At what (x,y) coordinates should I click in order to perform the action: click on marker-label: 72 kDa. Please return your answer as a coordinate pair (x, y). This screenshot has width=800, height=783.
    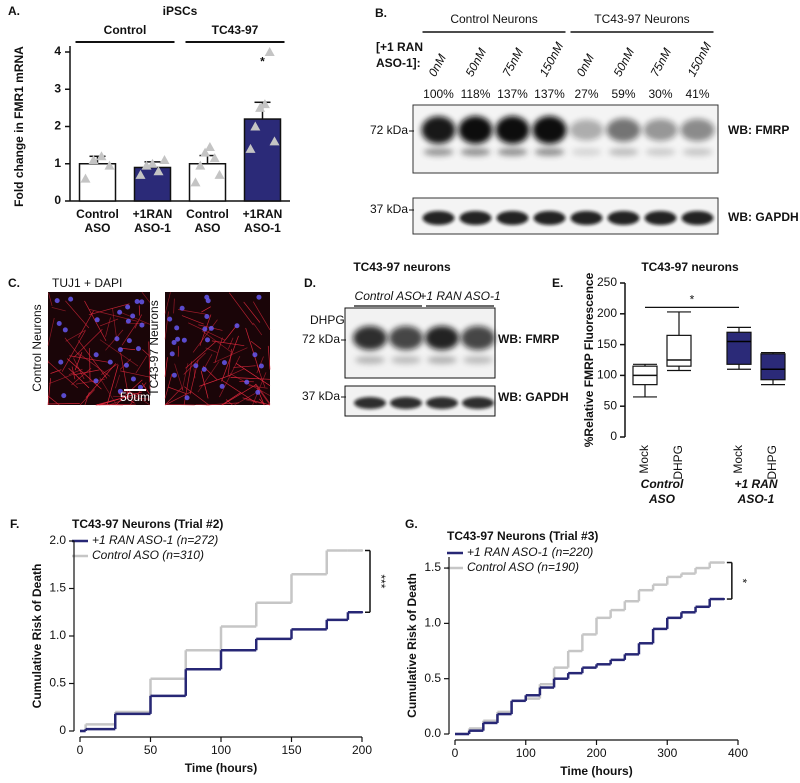
    Looking at the image, I should click on (389, 130).